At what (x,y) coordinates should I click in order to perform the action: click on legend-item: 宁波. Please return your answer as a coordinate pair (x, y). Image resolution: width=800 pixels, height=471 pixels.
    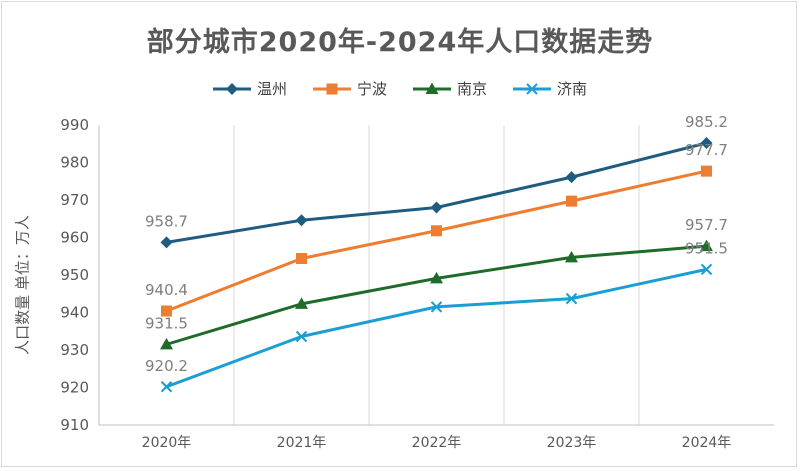
    Looking at the image, I should click on (349, 88).